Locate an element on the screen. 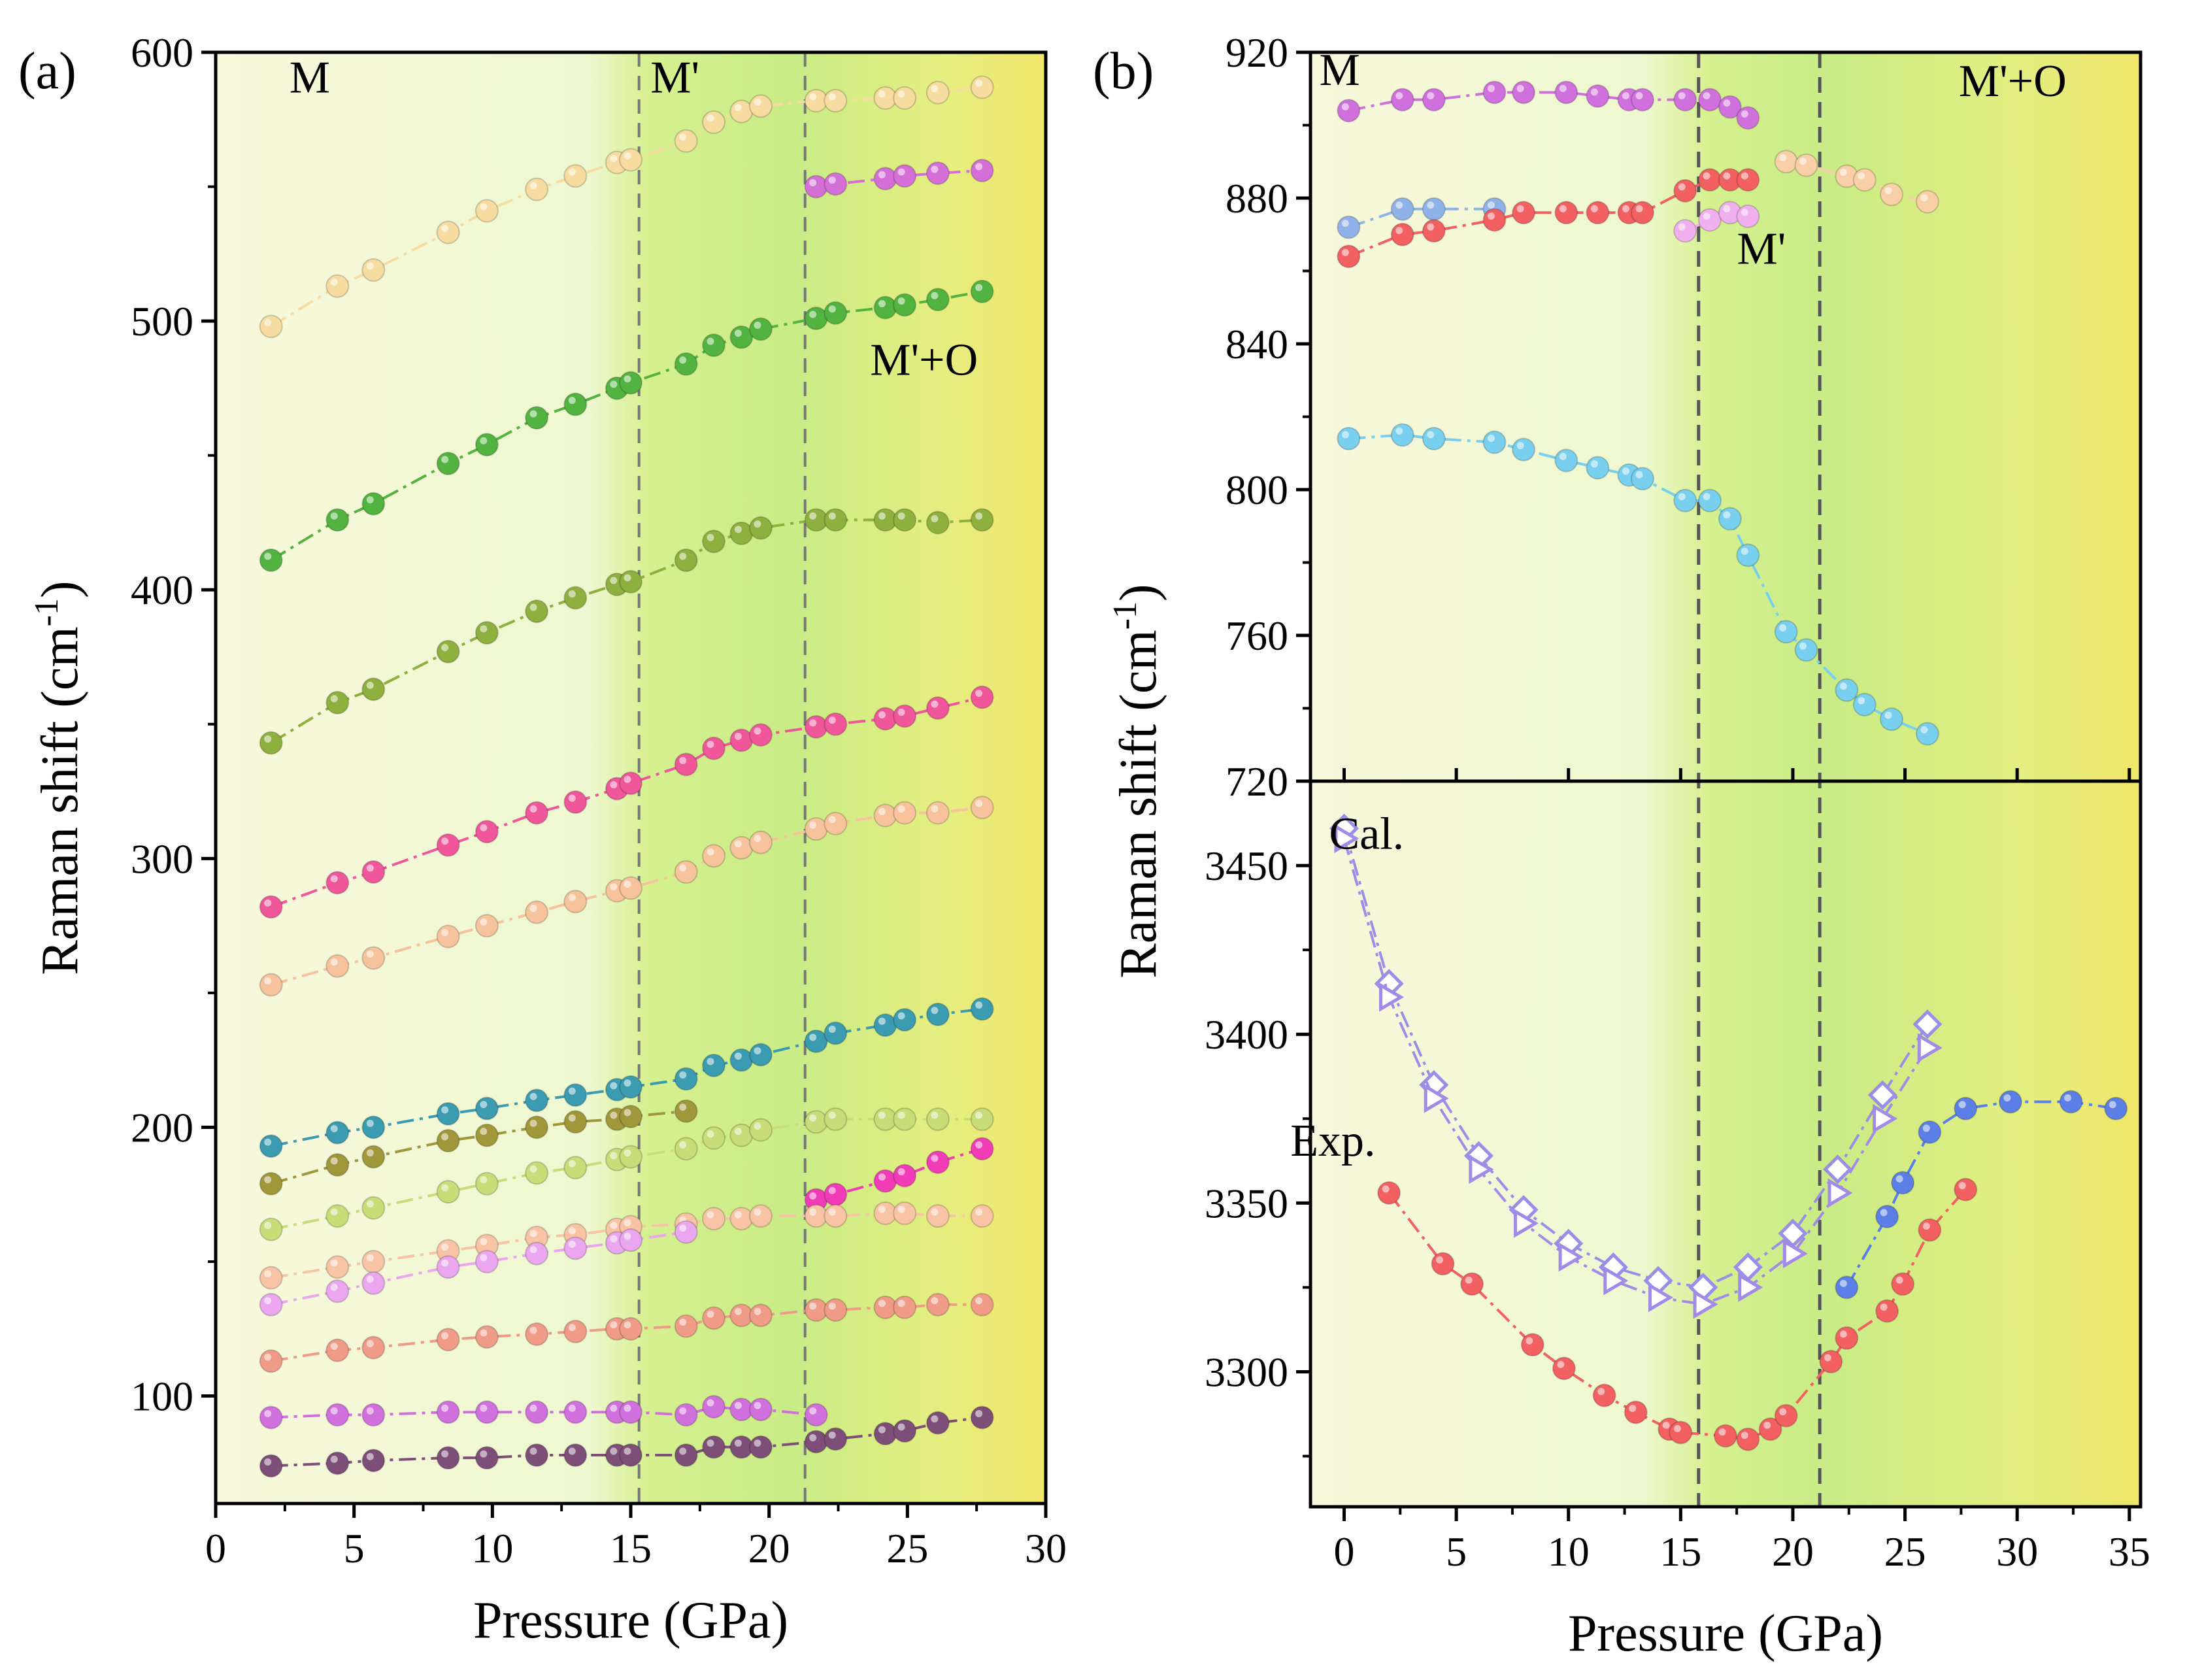  panel-b-lower-series-line-cal-diamond is located at coordinates (1636, 1058).